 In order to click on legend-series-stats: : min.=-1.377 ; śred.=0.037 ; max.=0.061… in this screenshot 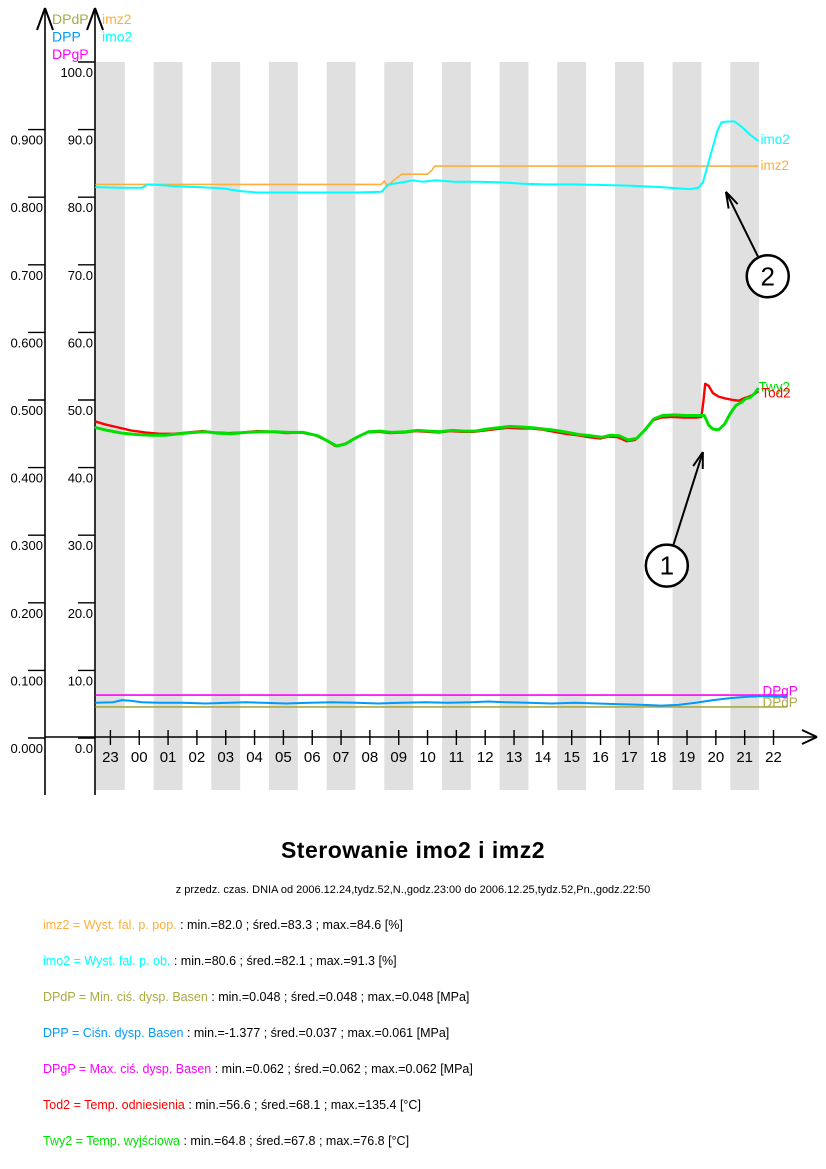, I will do `click(316, 1033)`.